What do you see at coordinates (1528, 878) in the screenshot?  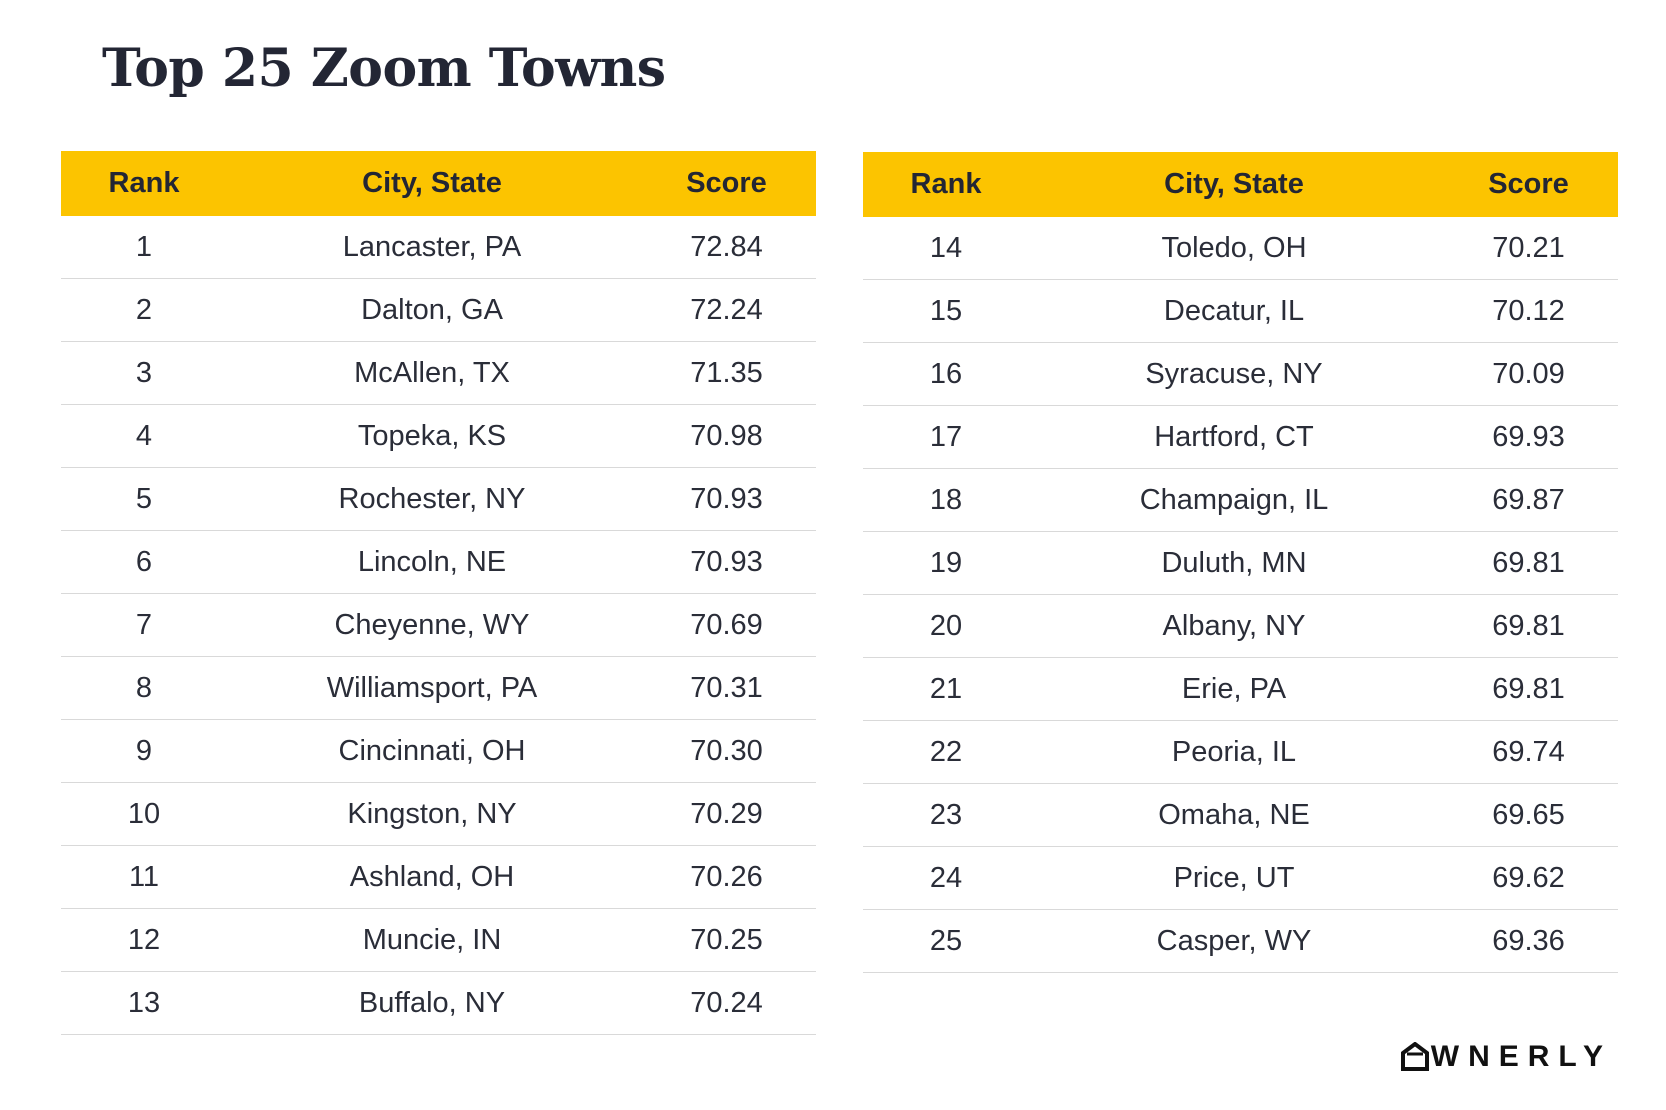 I see `cell-score: 69.62` at bounding box center [1528, 878].